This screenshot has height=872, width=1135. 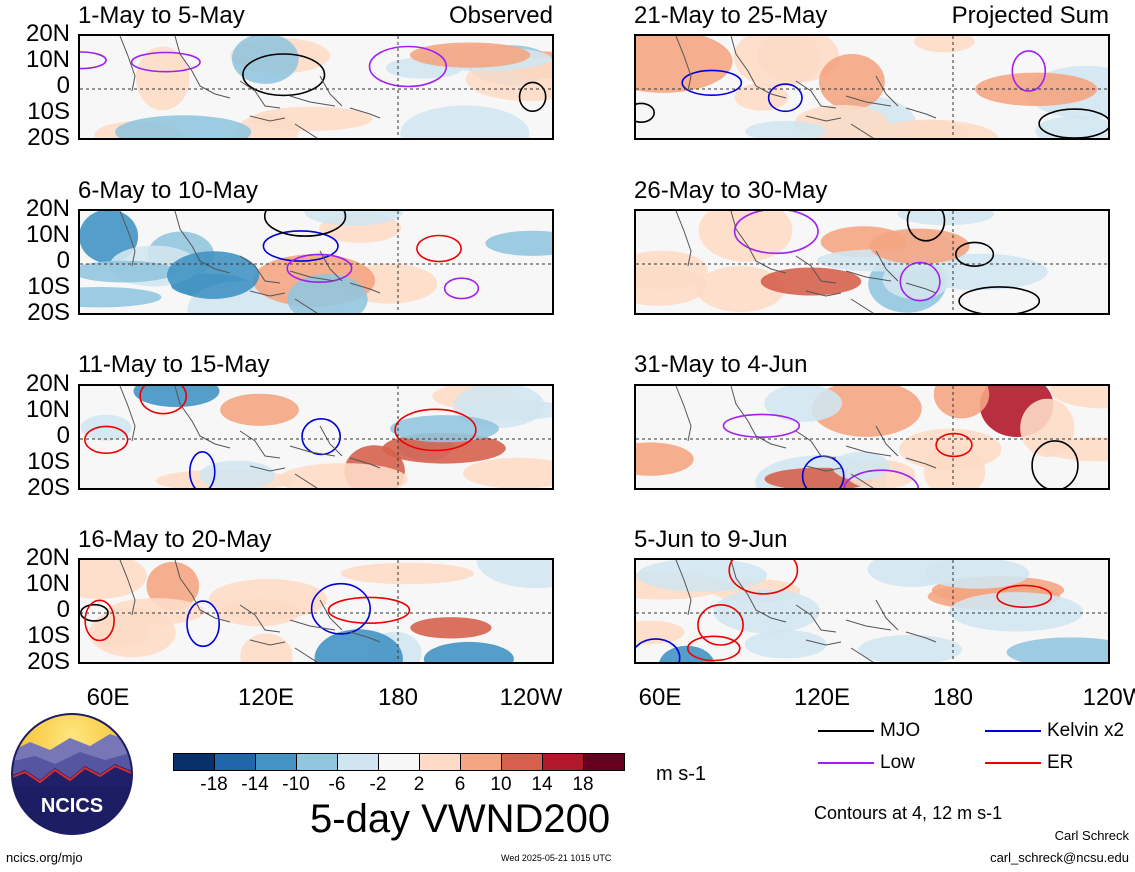 What do you see at coordinates (1013, 731) in the screenshot?
I see `legend-swatch-kelvin` at bounding box center [1013, 731].